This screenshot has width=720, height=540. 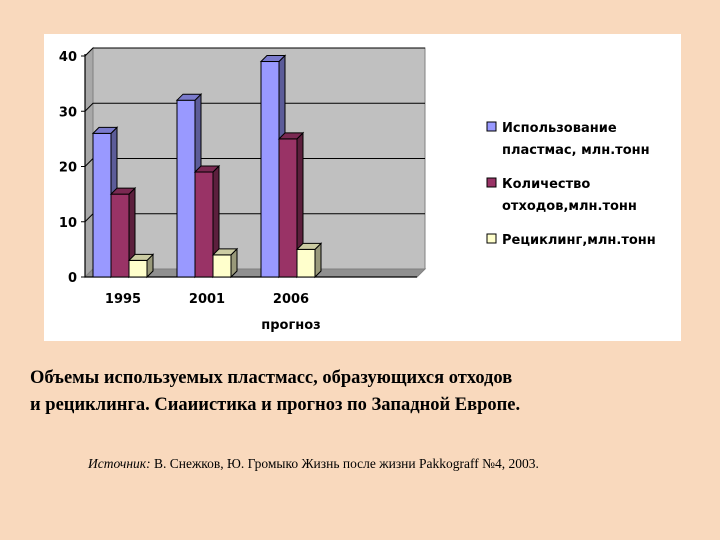 I want to click on y-tick-label: 20, so click(x=68, y=168).